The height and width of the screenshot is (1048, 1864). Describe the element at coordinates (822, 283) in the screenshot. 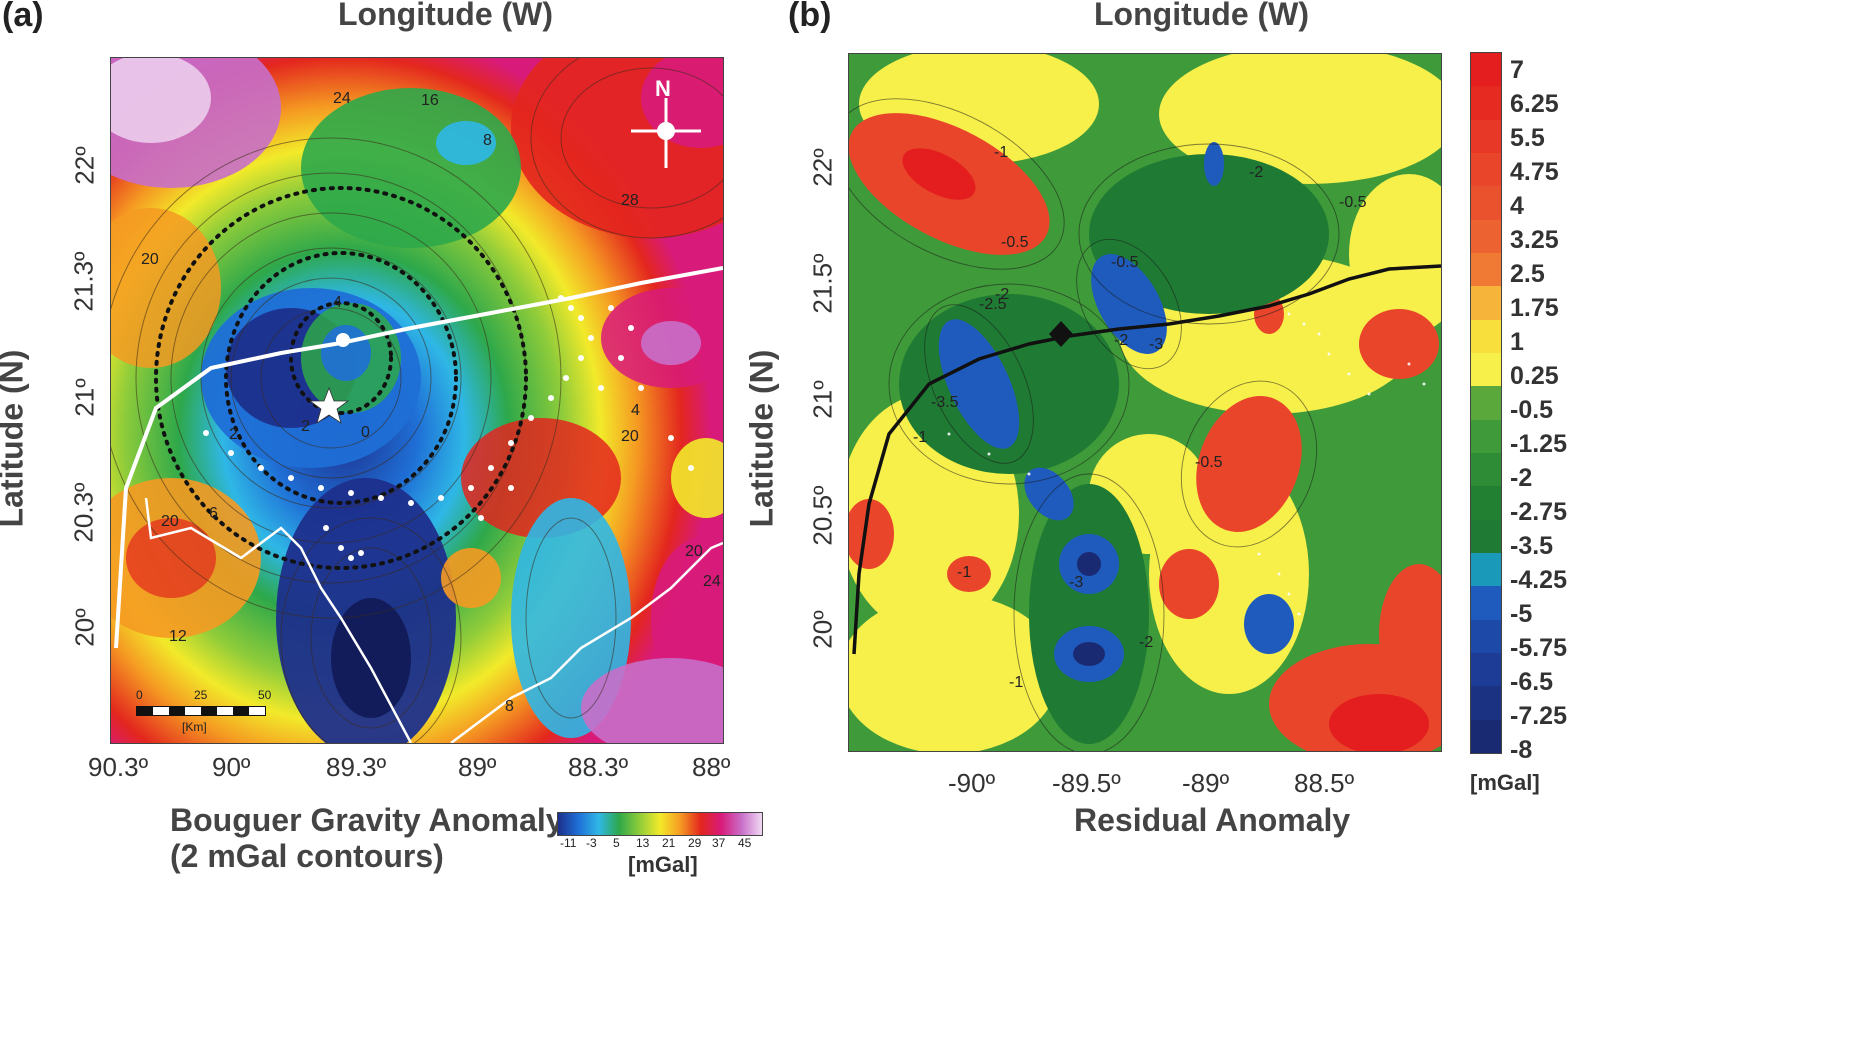

I see `panel-b-ytick: 21.5º` at that location.